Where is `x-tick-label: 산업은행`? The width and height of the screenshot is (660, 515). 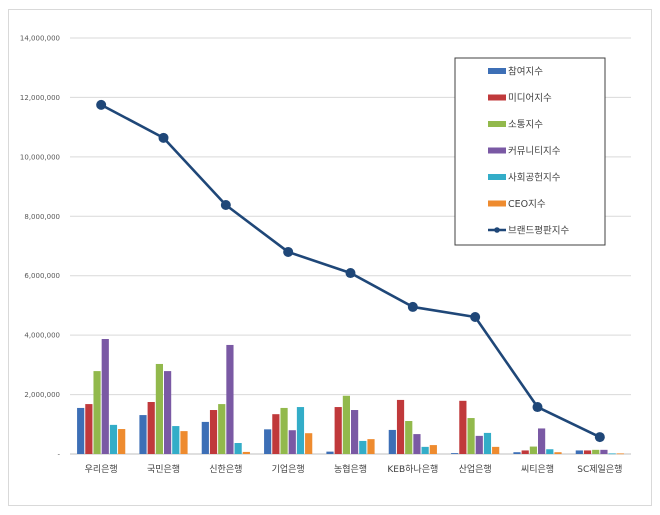
x-tick-label: 산업은행 is located at coordinates (475, 469).